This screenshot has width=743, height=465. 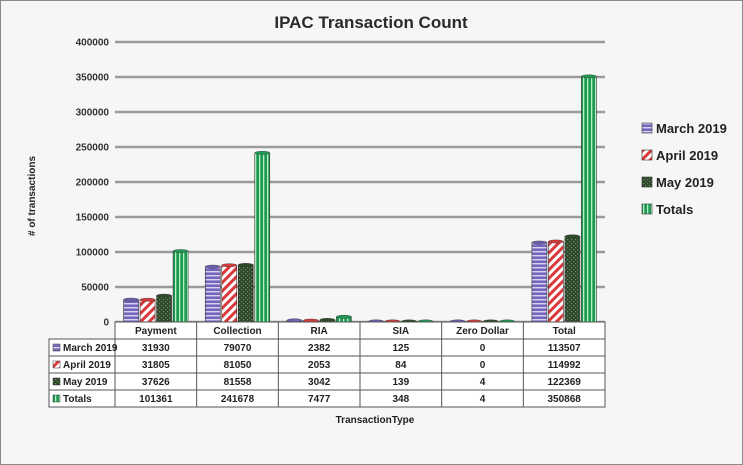 What do you see at coordinates (238, 399) in the screenshot?
I see `data-label: 241678` at bounding box center [238, 399].